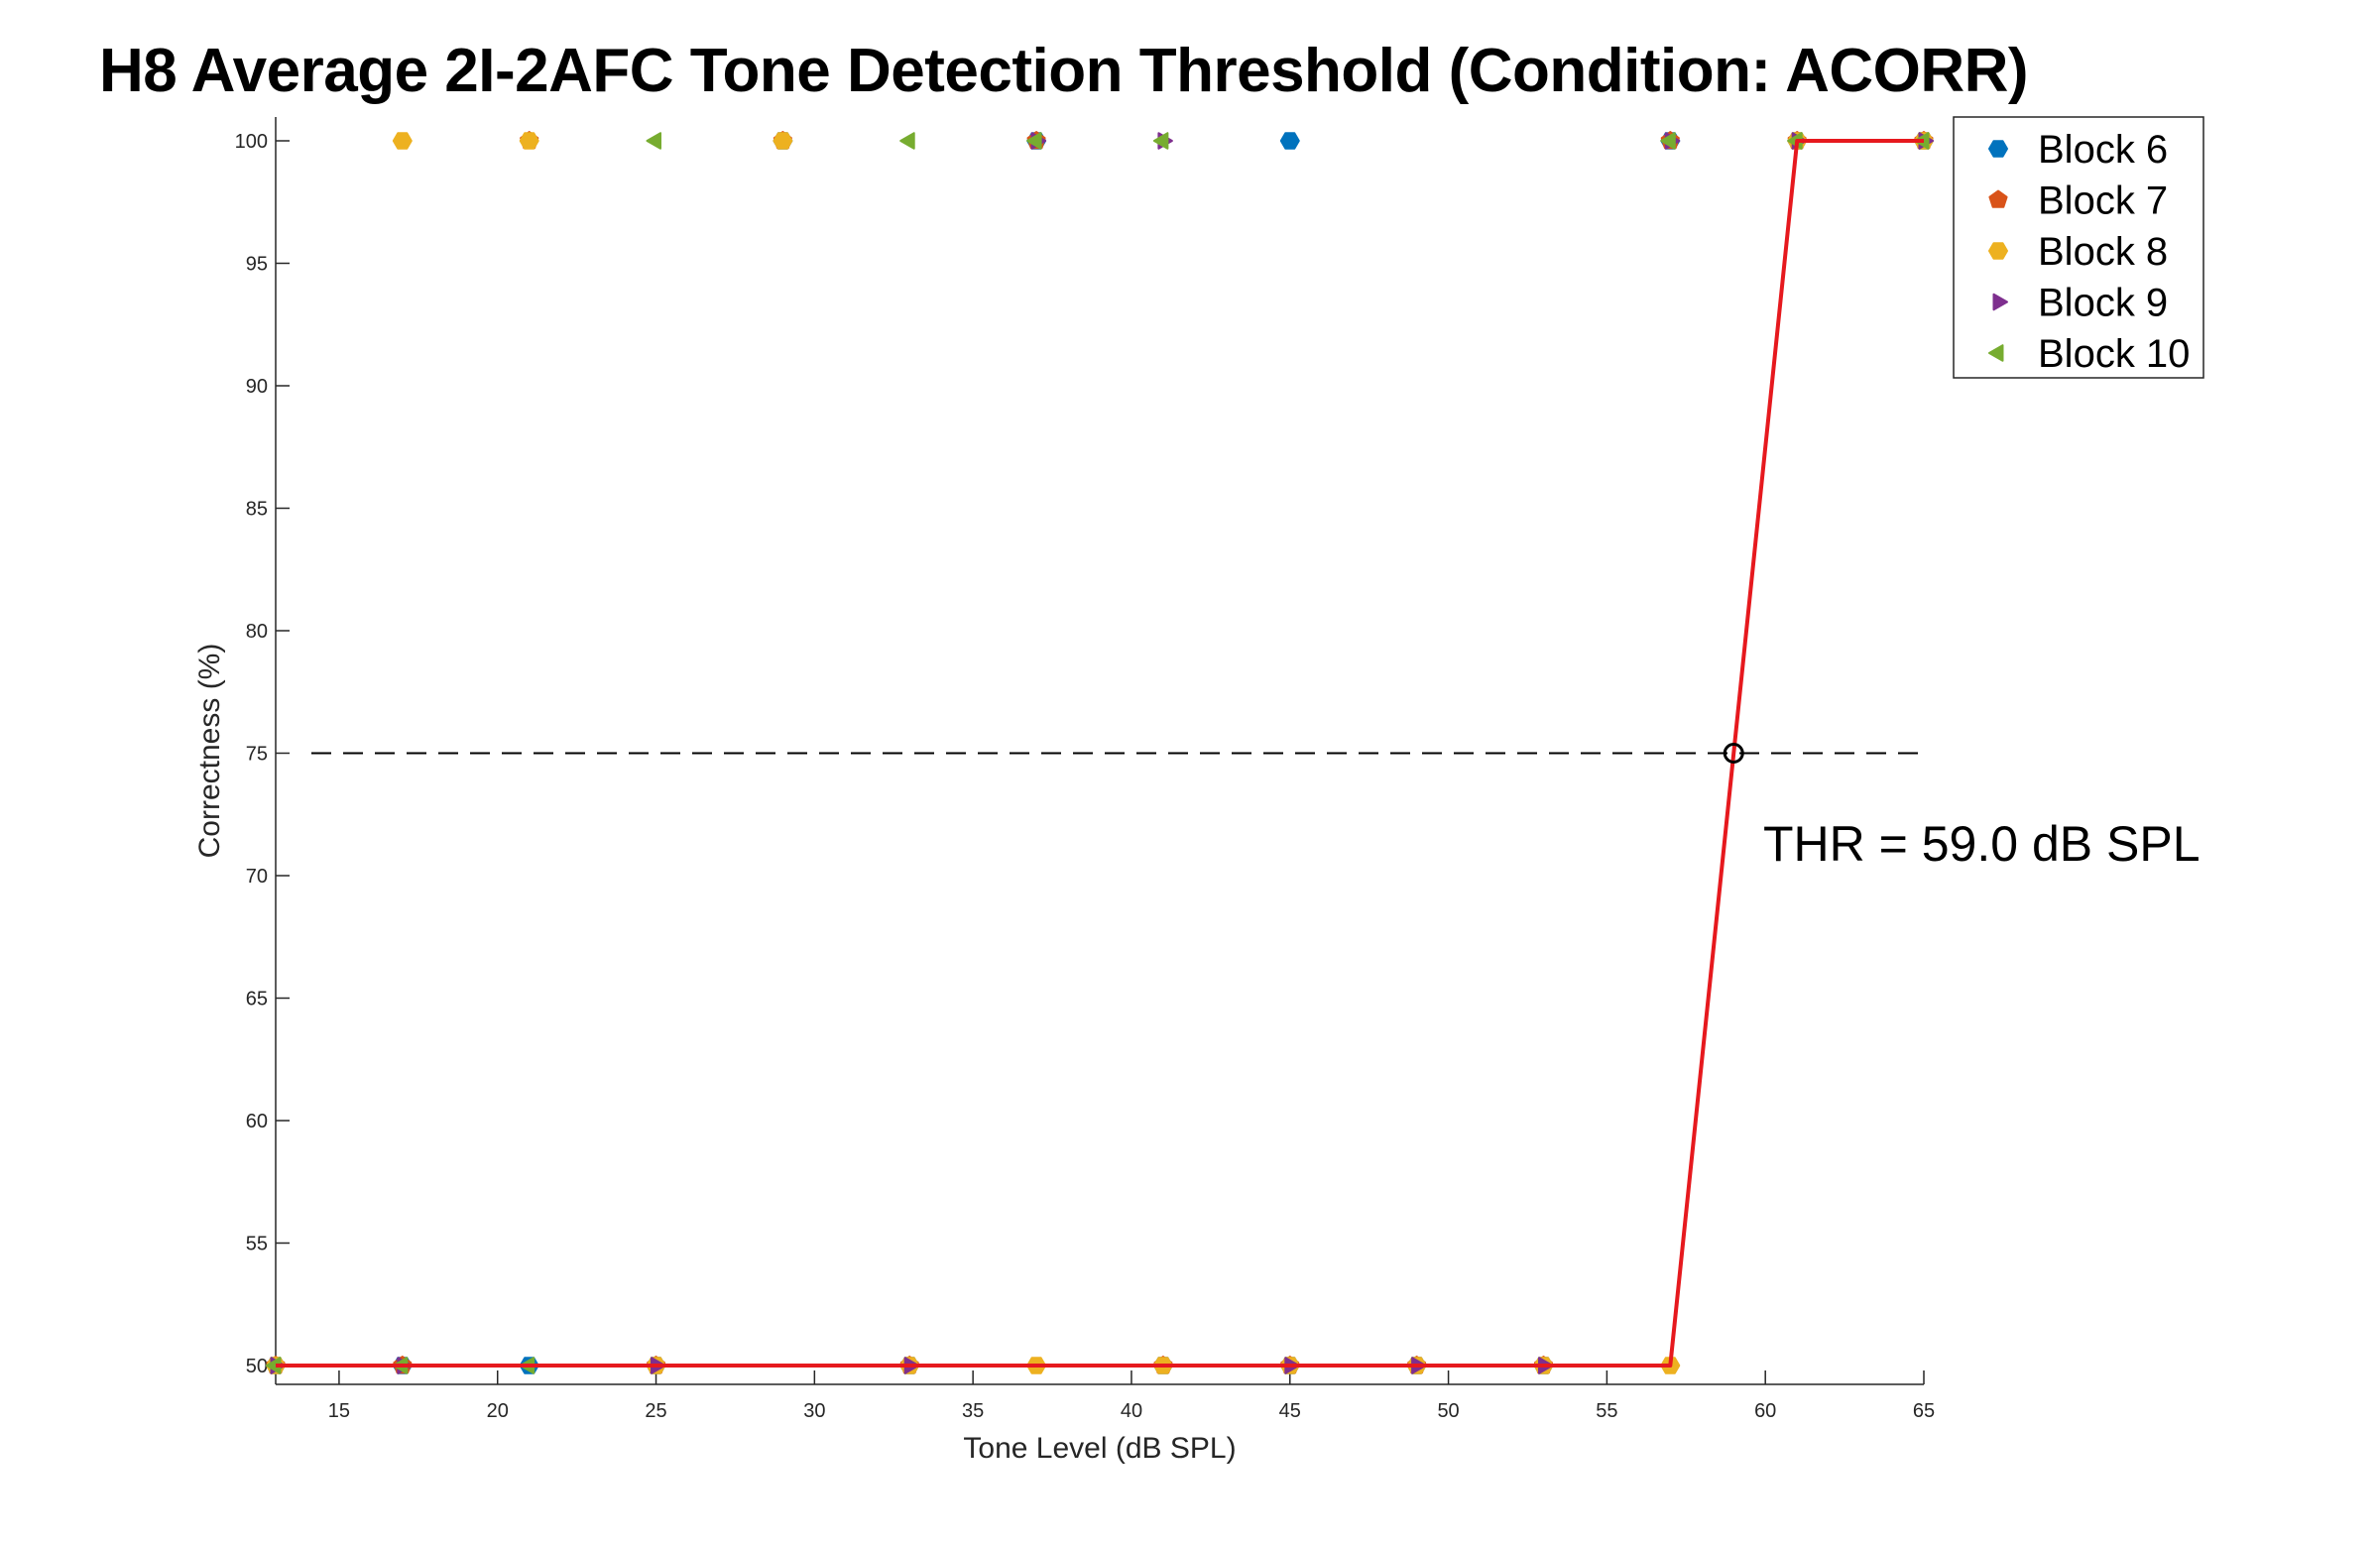 This screenshot has width=2380, height=1547. What do you see at coordinates (251, 142) in the screenshot?
I see `y-tick-label: 100` at bounding box center [251, 142].